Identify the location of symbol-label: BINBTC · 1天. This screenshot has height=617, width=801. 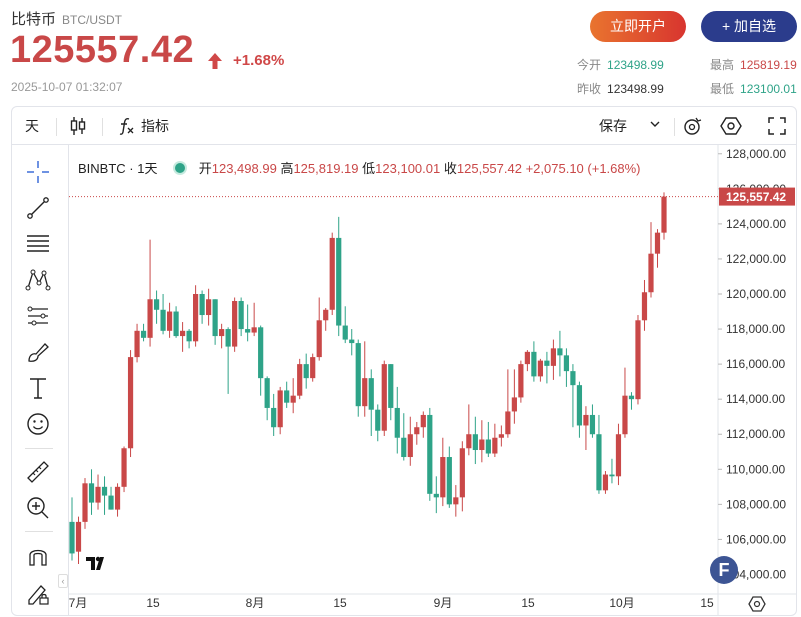
(118, 168).